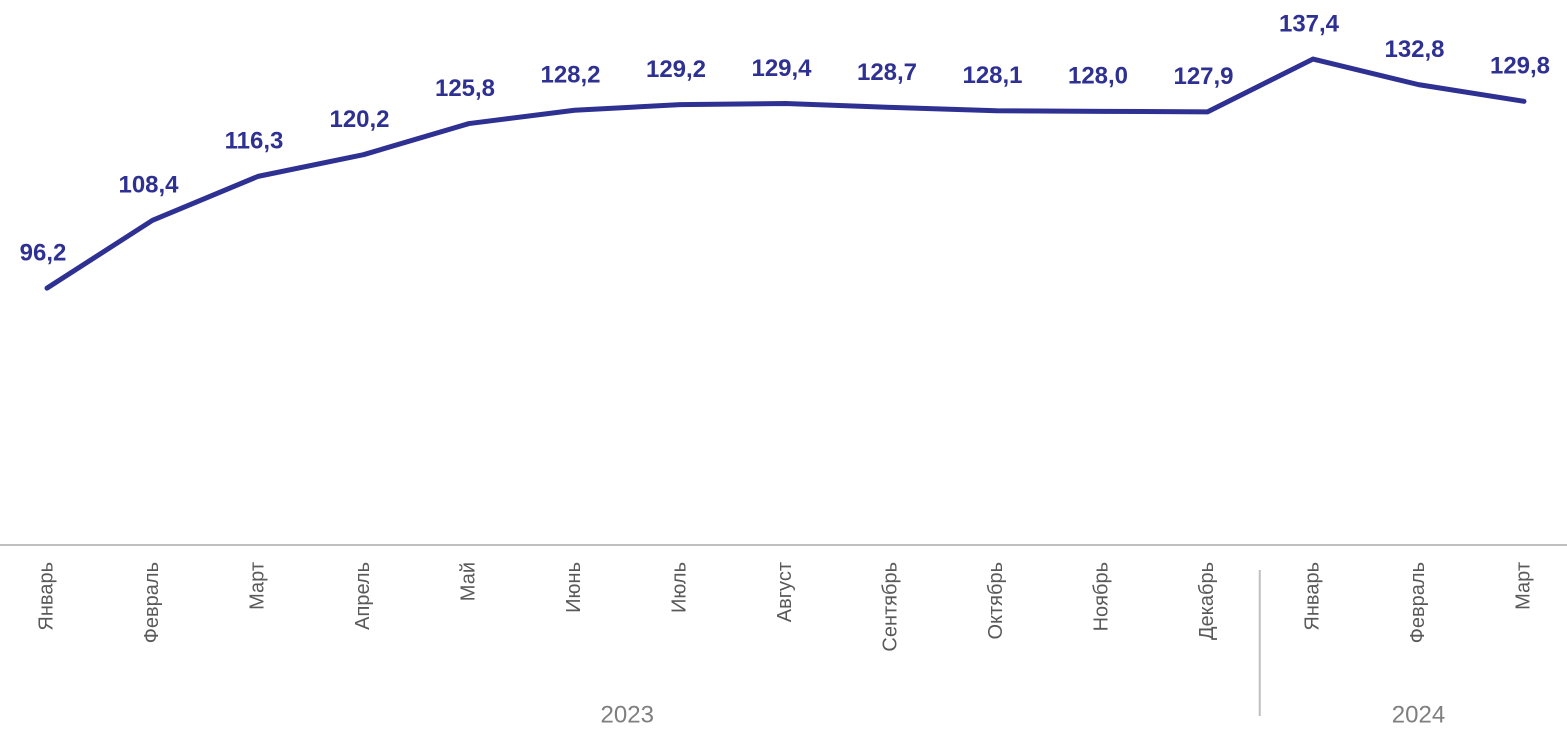 Image resolution: width=1567 pixels, height=734 pixels. I want to click on x-tick-label: Декабрь, so click(1207, 601).